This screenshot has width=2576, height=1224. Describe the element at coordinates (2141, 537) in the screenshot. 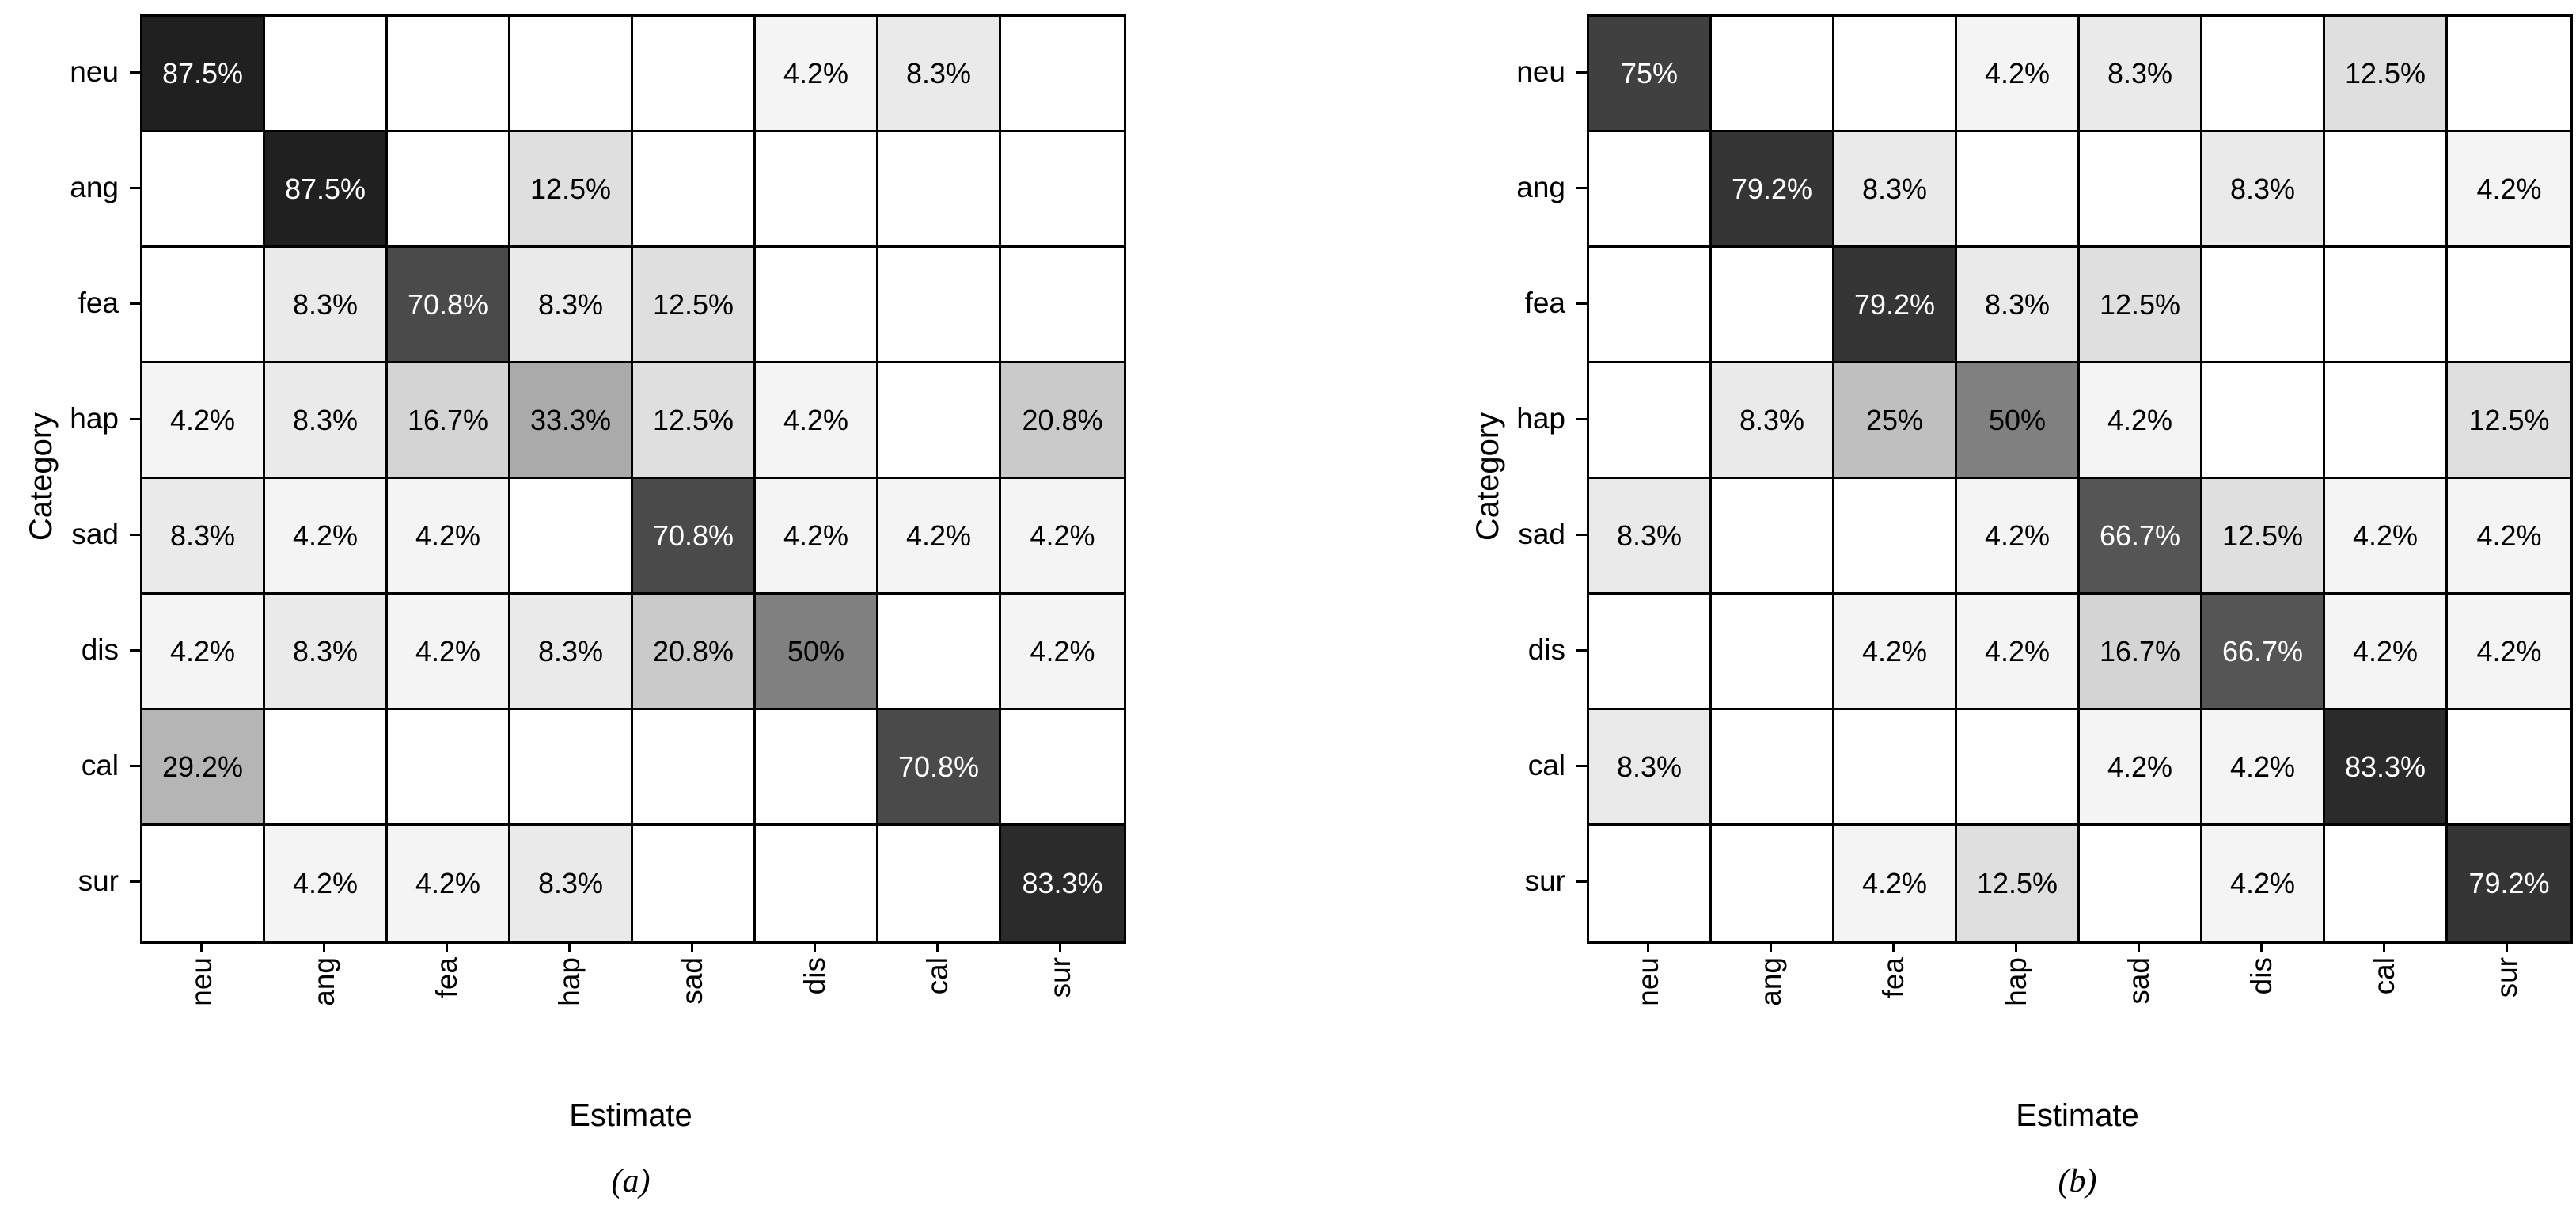

I see `cell-sad-sad: 66.7%` at that location.